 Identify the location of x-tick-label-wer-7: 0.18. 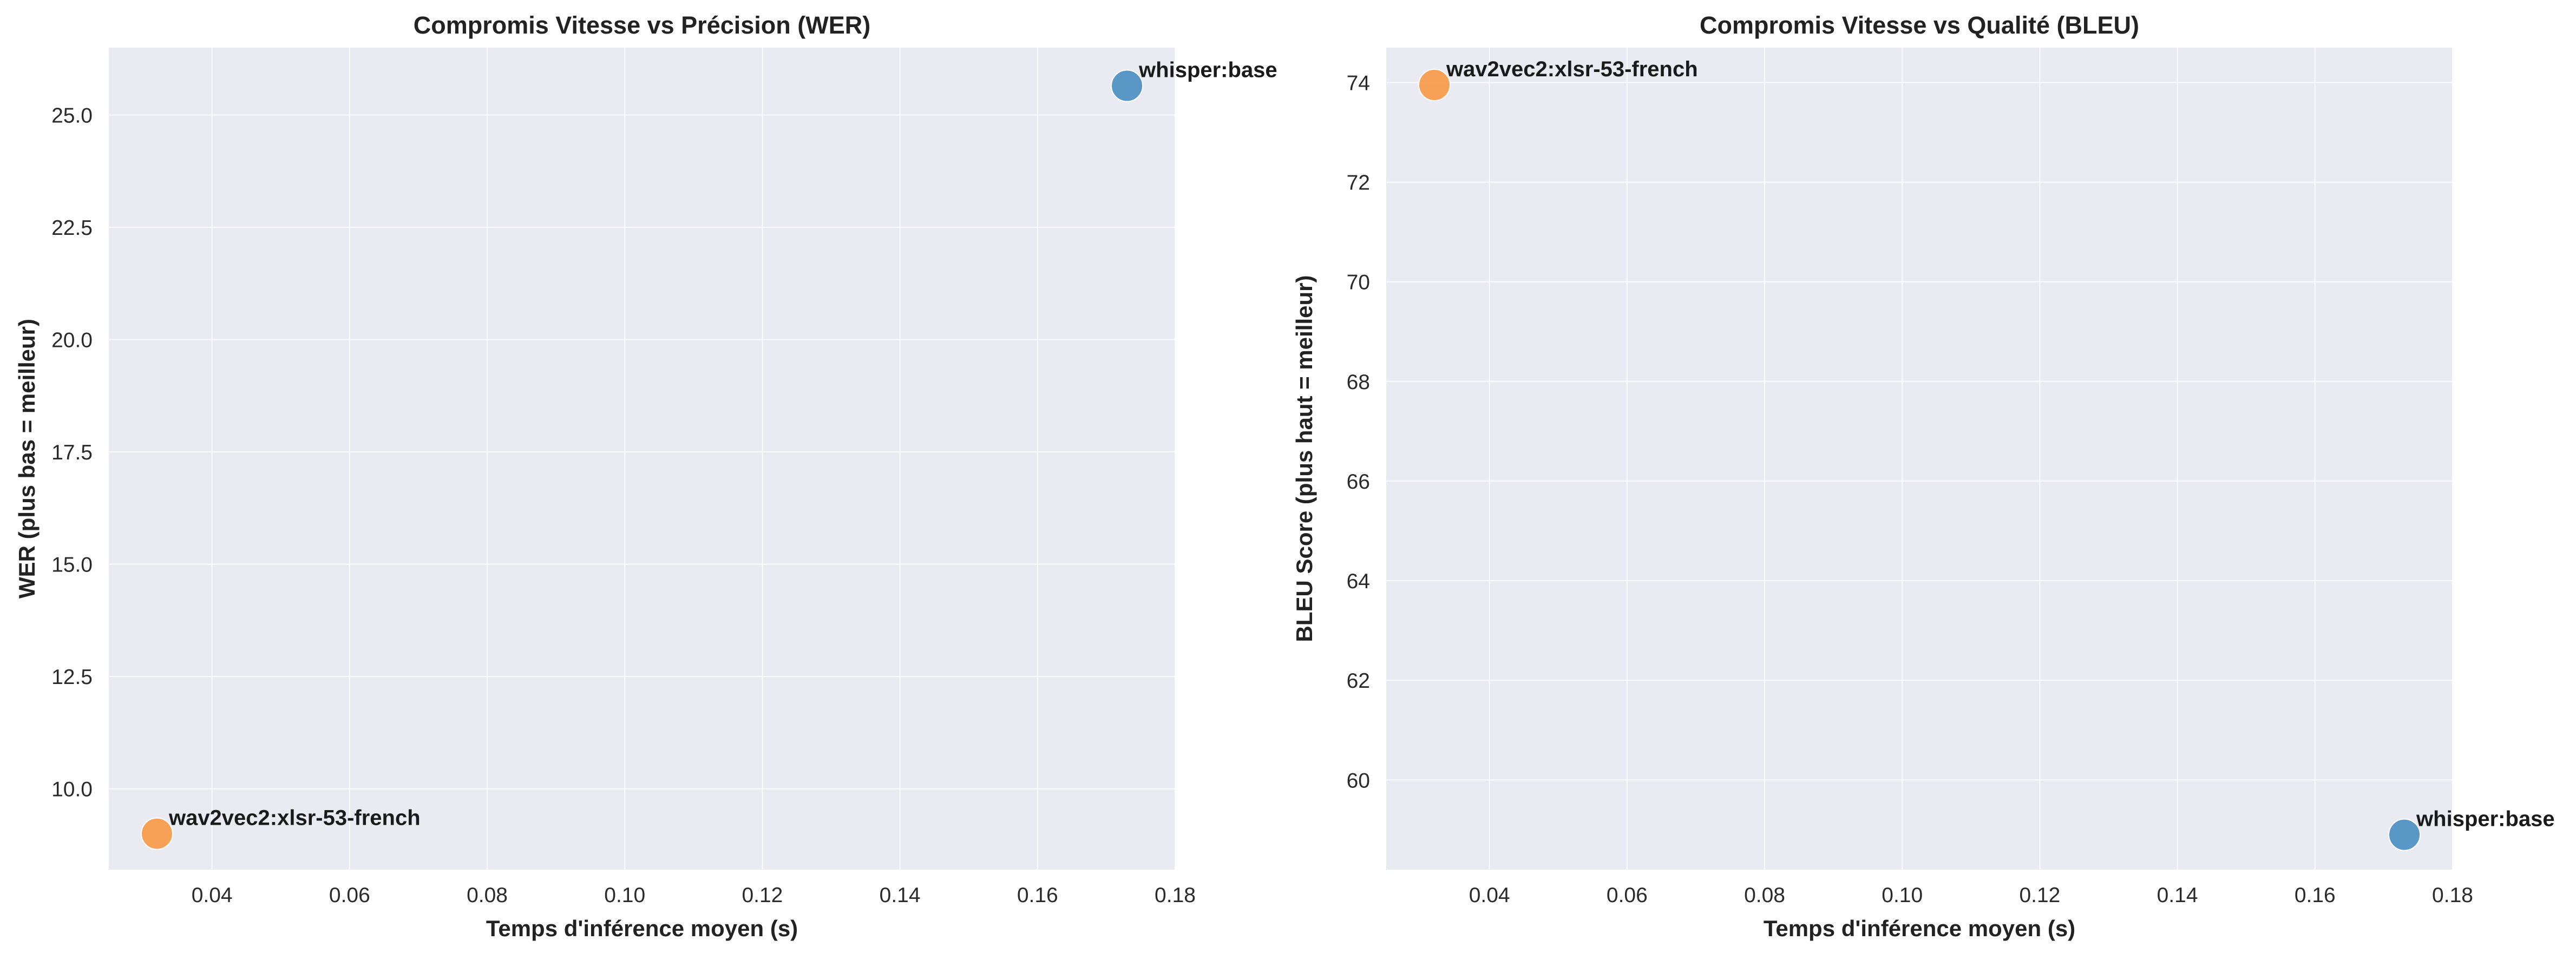
(1175, 895).